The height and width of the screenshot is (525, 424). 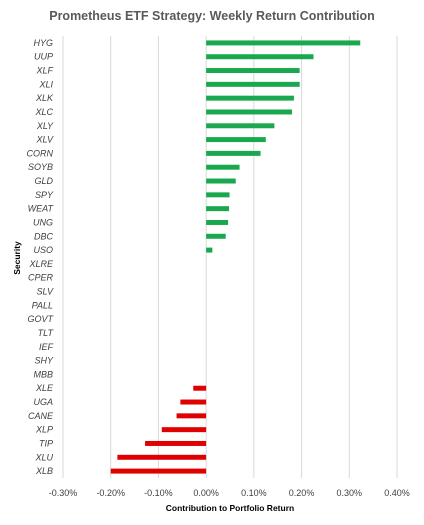 What do you see at coordinates (44, 195) in the screenshot?
I see `category-label: SPY` at bounding box center [44, 195].